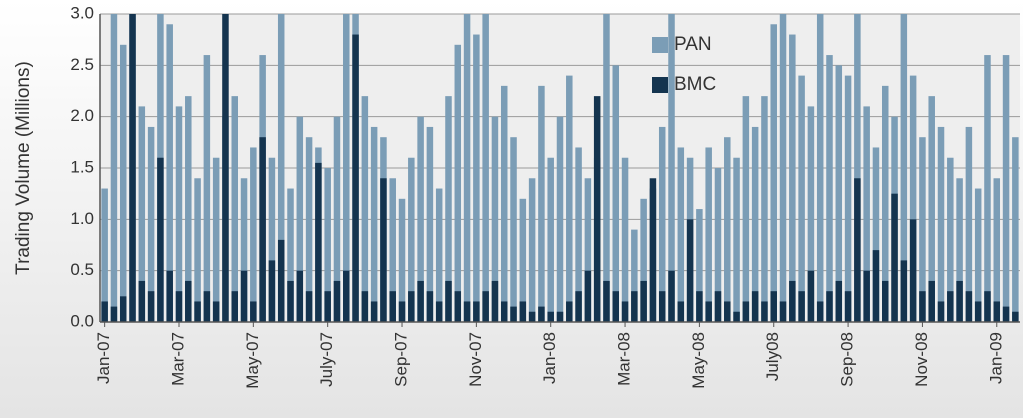 The height and width of the screenshot is (418, 1023). I want to click on x-tick-label: May-08, so click(698, 360).